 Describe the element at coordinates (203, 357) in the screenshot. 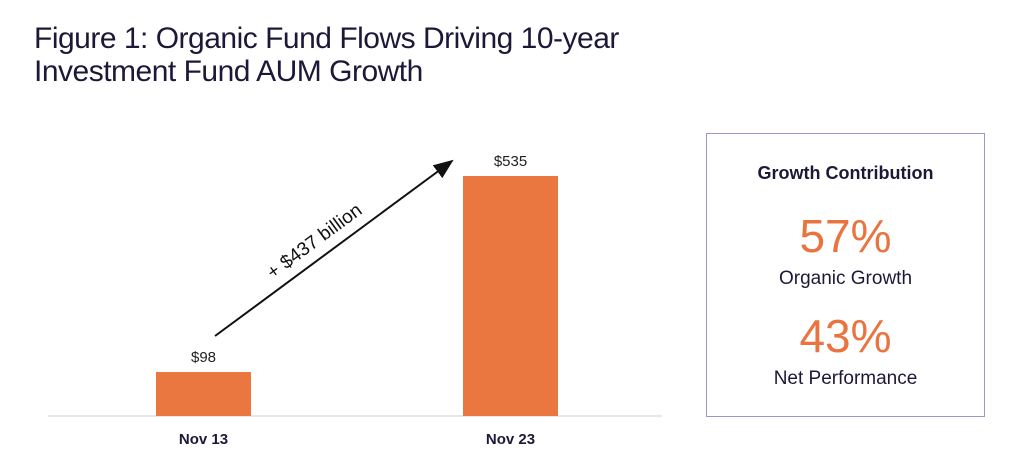

I see `data-label: $98` at that location.